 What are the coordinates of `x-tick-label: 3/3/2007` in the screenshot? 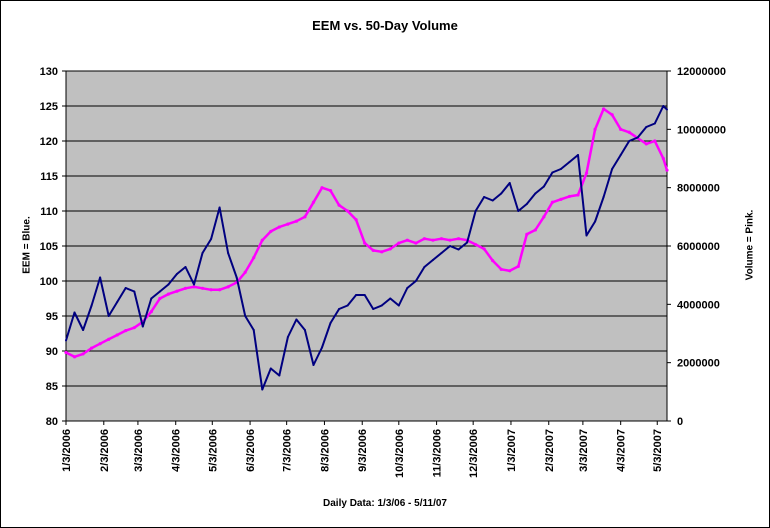 It's located at (584, 450).